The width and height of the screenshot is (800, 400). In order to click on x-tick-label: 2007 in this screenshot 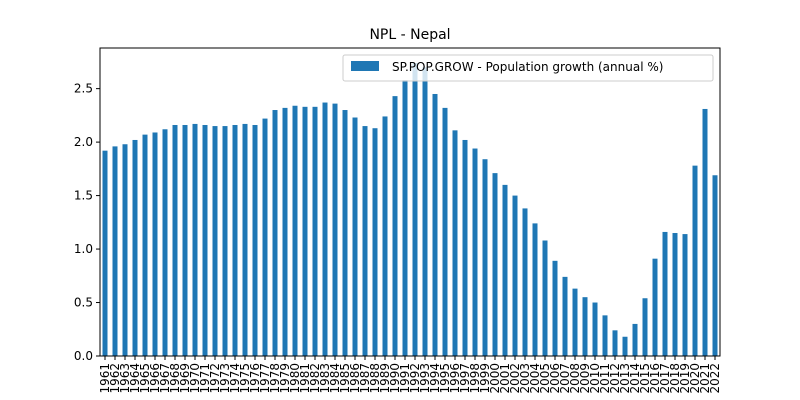, I will do `click(565, 378)`.